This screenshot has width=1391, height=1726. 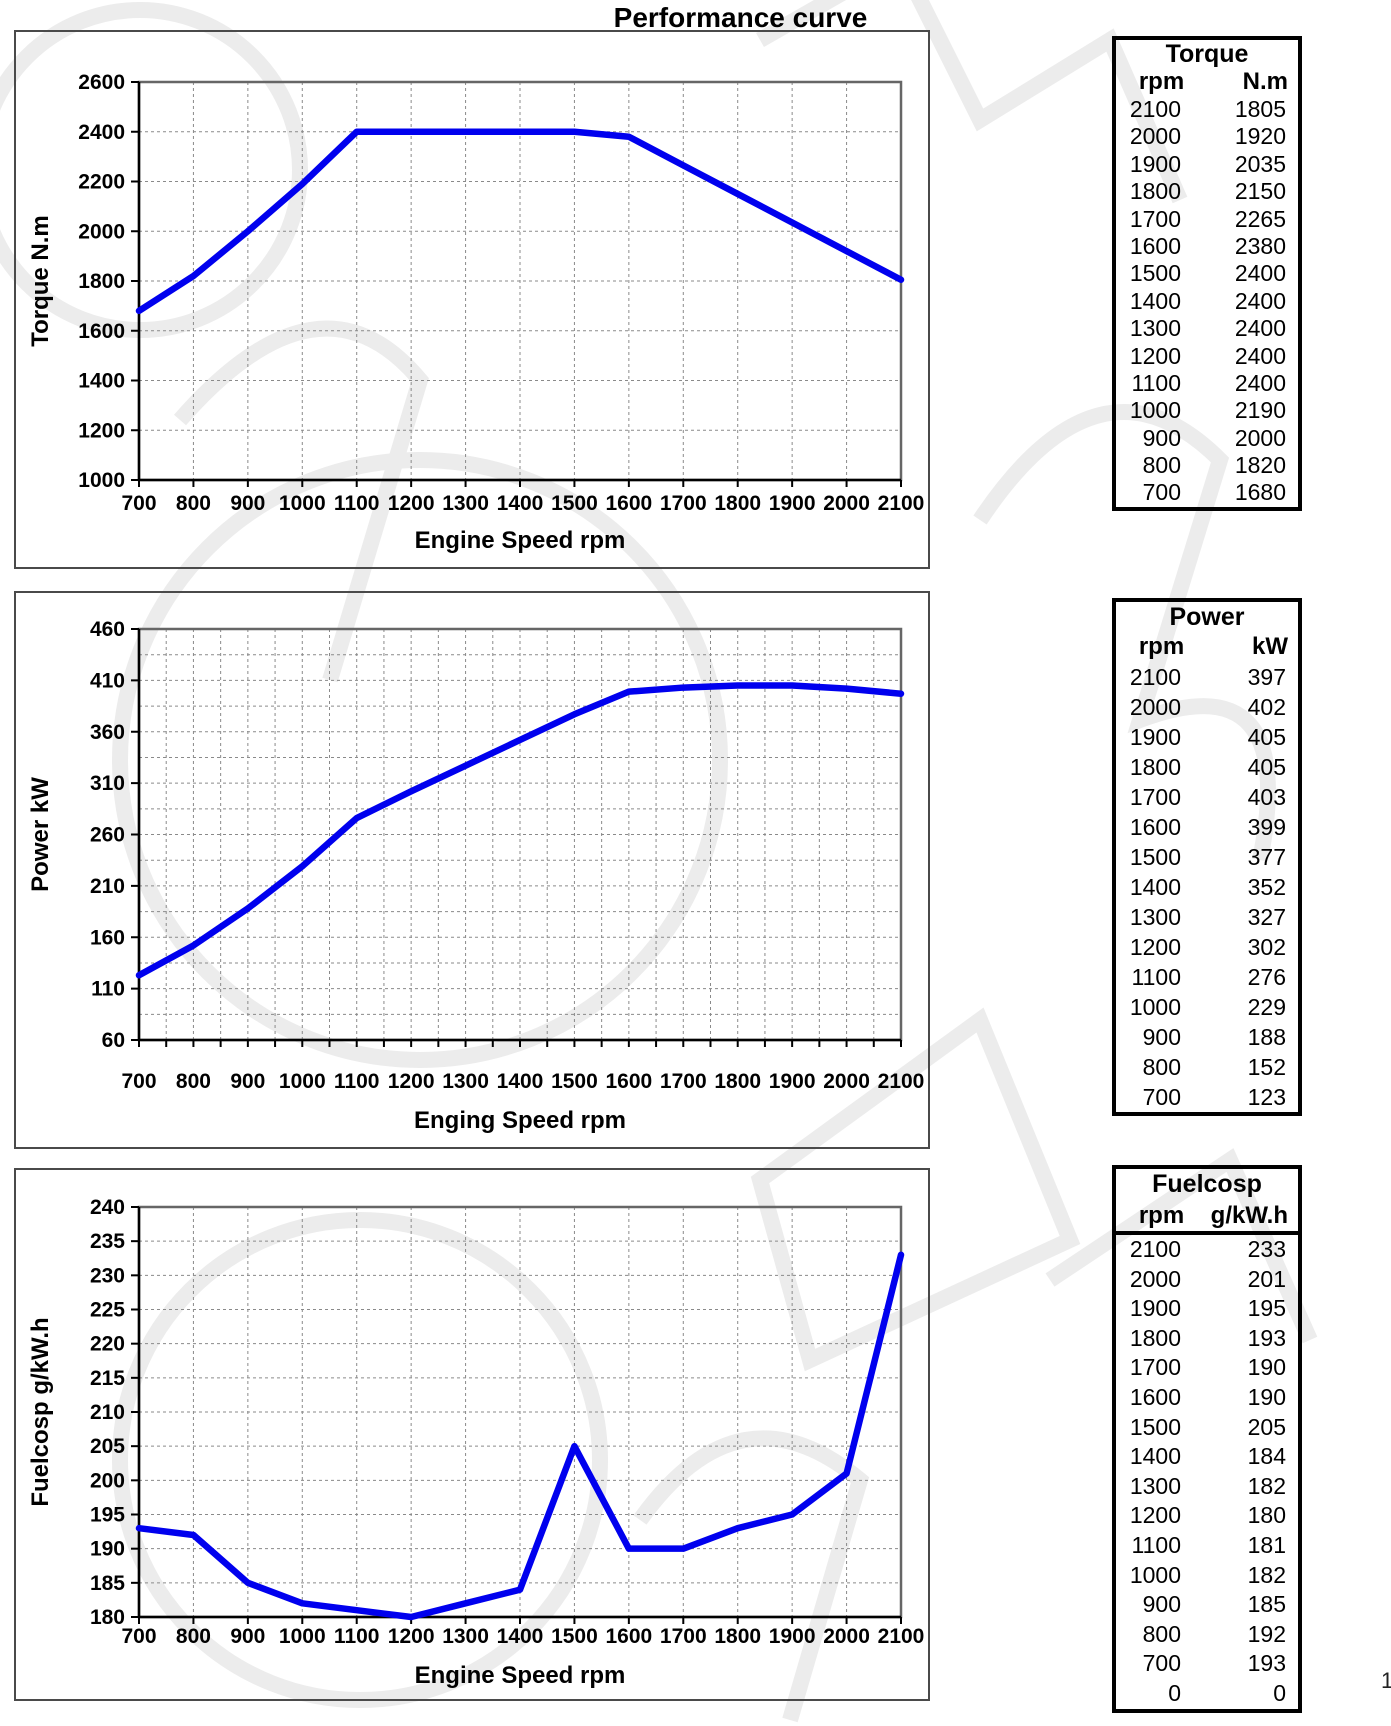 What do you see at coordinates (1260, 191) in the screenshot?
I see `value-cell: 2150` at bounding box center [1260, 191].